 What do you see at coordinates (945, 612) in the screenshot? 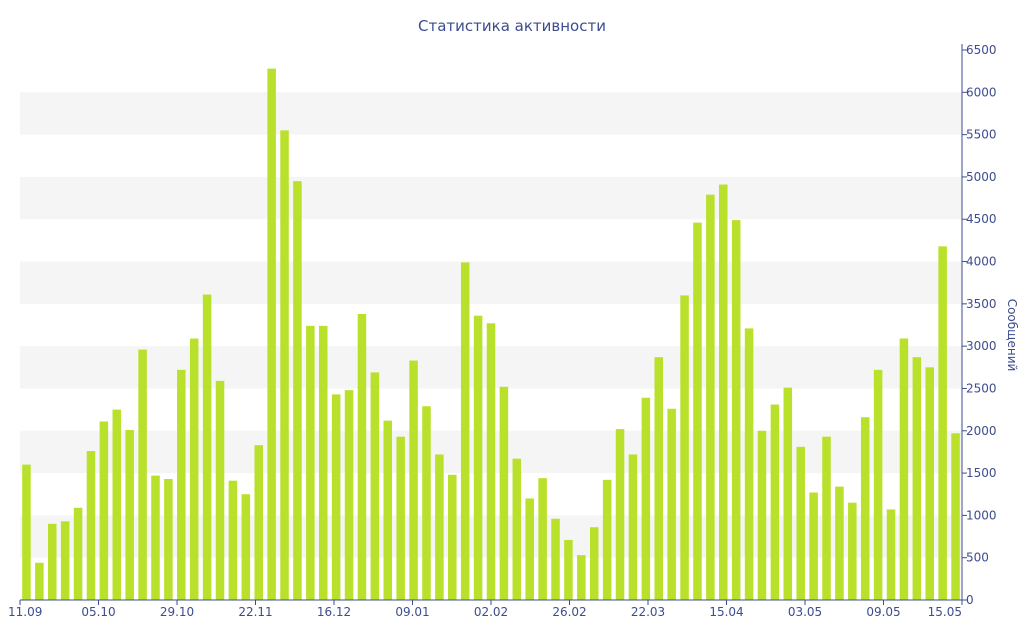
I see `x-tick-label: 15.05` at bounding box center [945, 612].